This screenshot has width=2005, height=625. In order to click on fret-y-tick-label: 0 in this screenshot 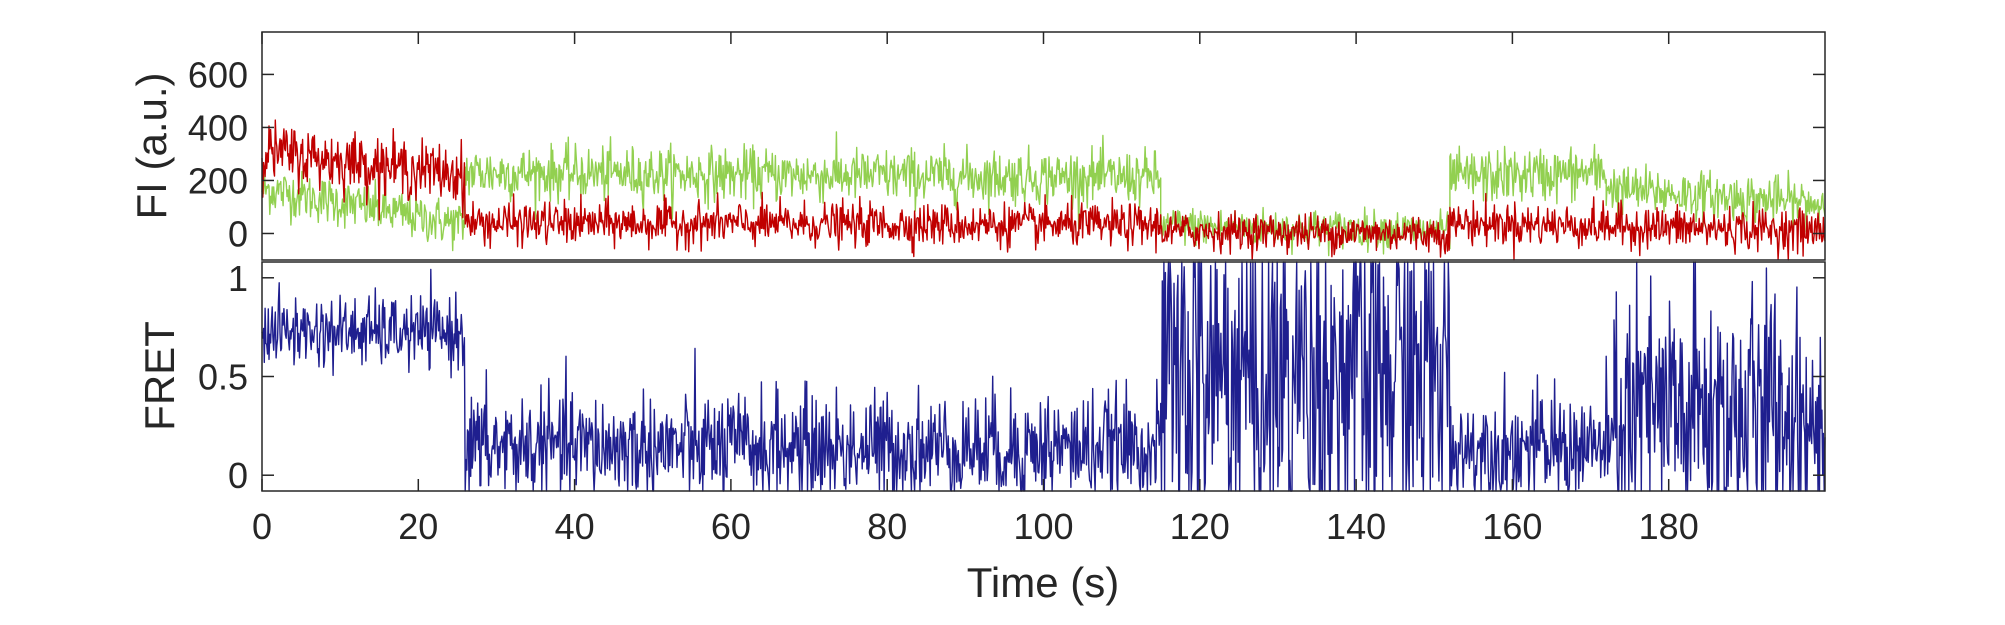, I will do `click(238, 475)`.